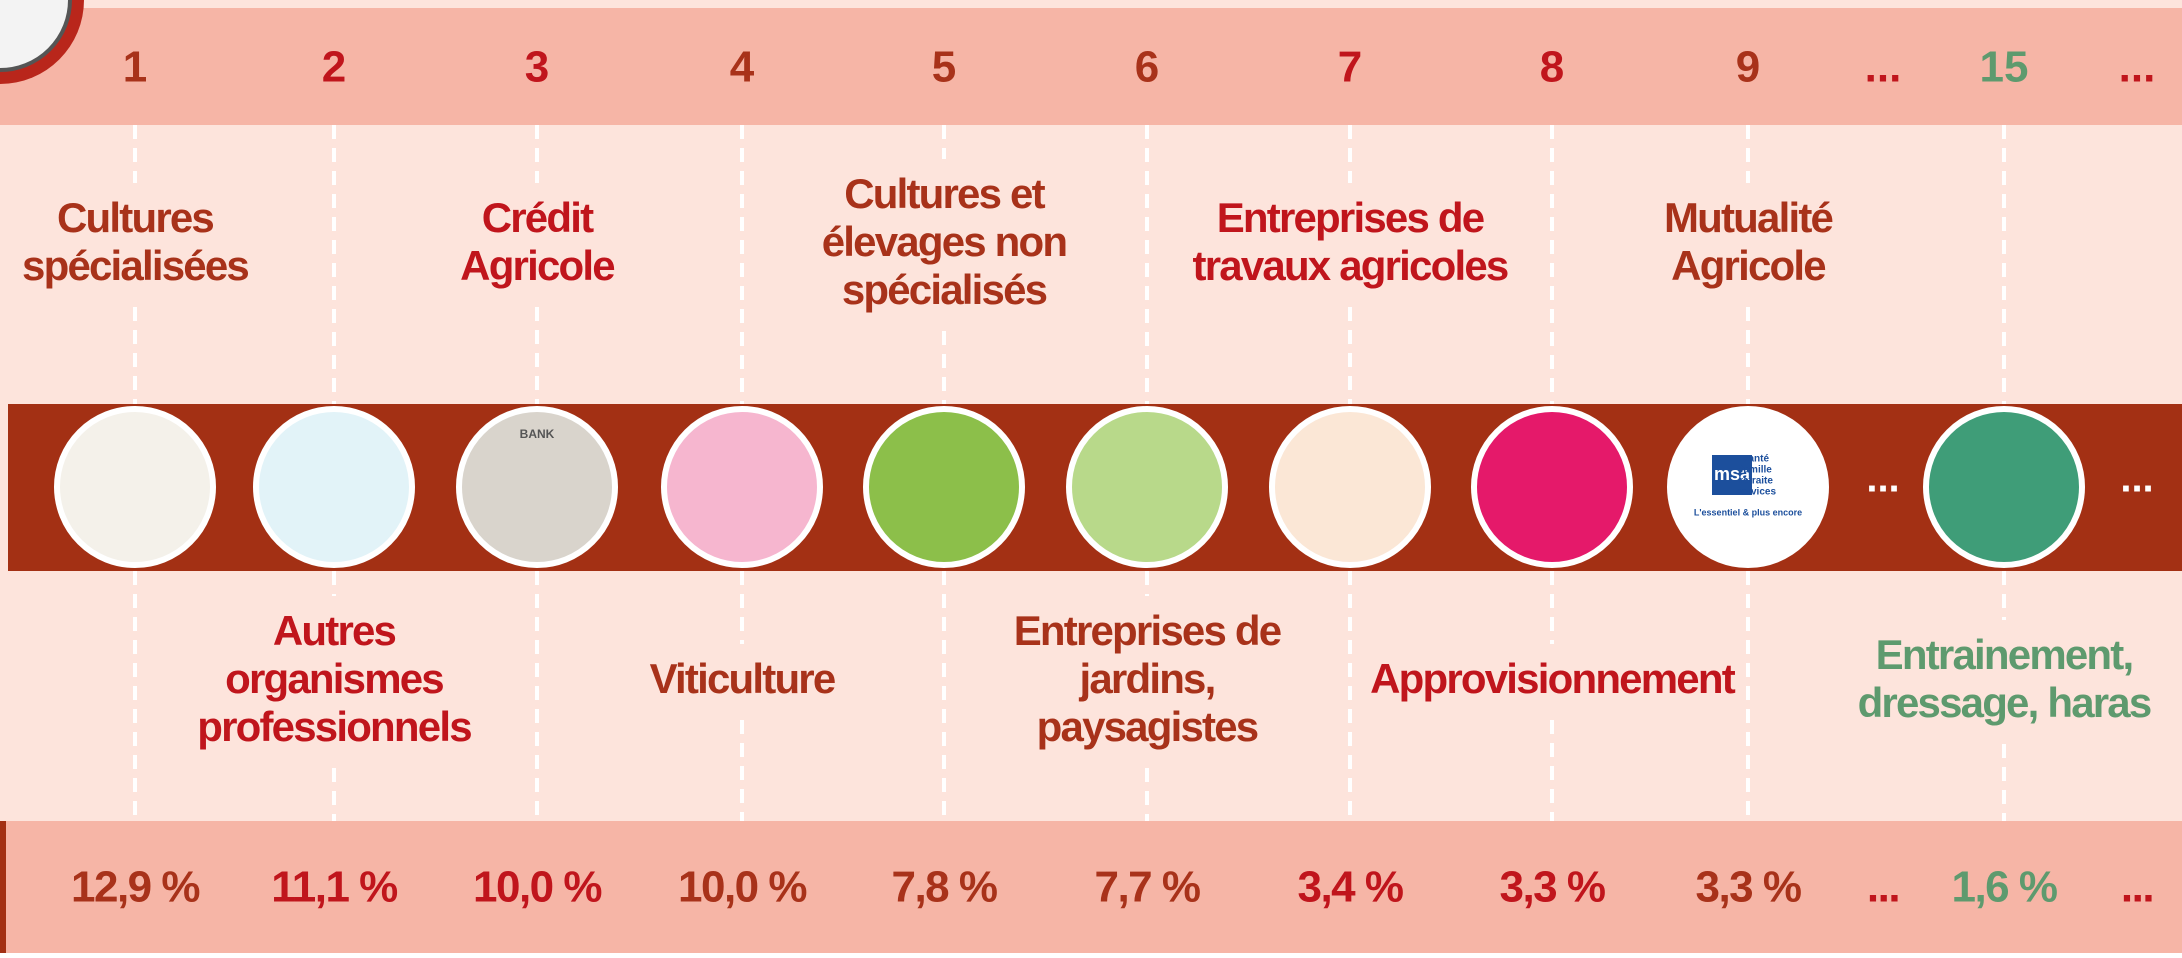  What do you see at coordinates (1350, 265) in the screenshot?
I see `column-label: travaux agricoles` at bounding box center [1350, 265].